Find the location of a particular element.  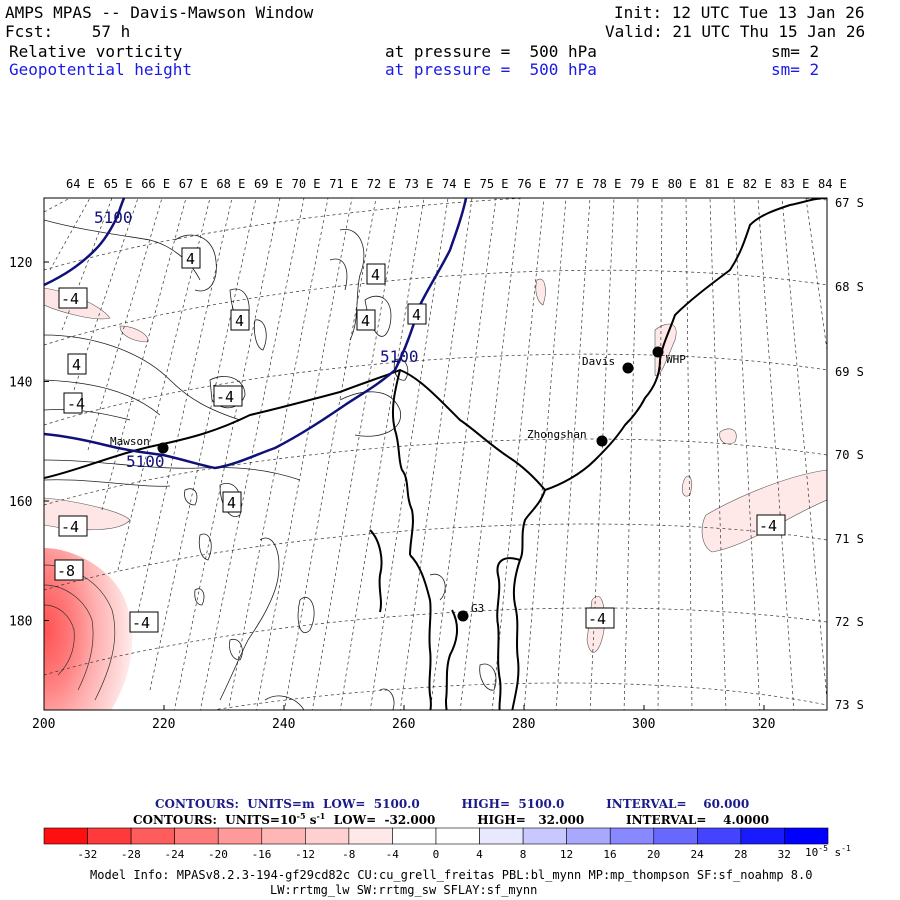

lat-label: 68 S is located at coordinates (849, 287).